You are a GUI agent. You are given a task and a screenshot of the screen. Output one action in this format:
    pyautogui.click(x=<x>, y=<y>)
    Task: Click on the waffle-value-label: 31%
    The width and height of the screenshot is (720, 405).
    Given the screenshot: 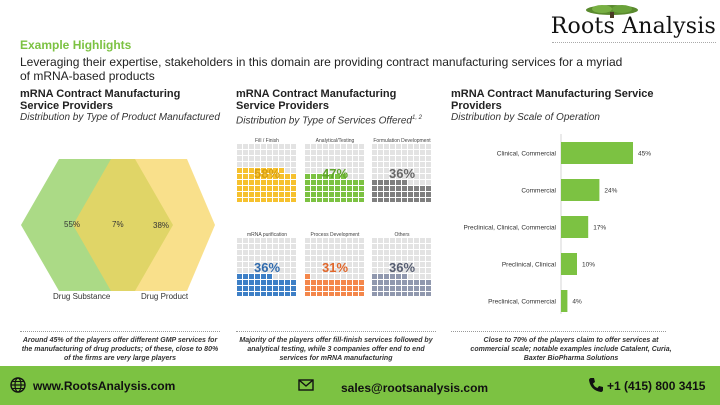 What is the action you would take?
    pyautogui.click(x=335, y=267)
    